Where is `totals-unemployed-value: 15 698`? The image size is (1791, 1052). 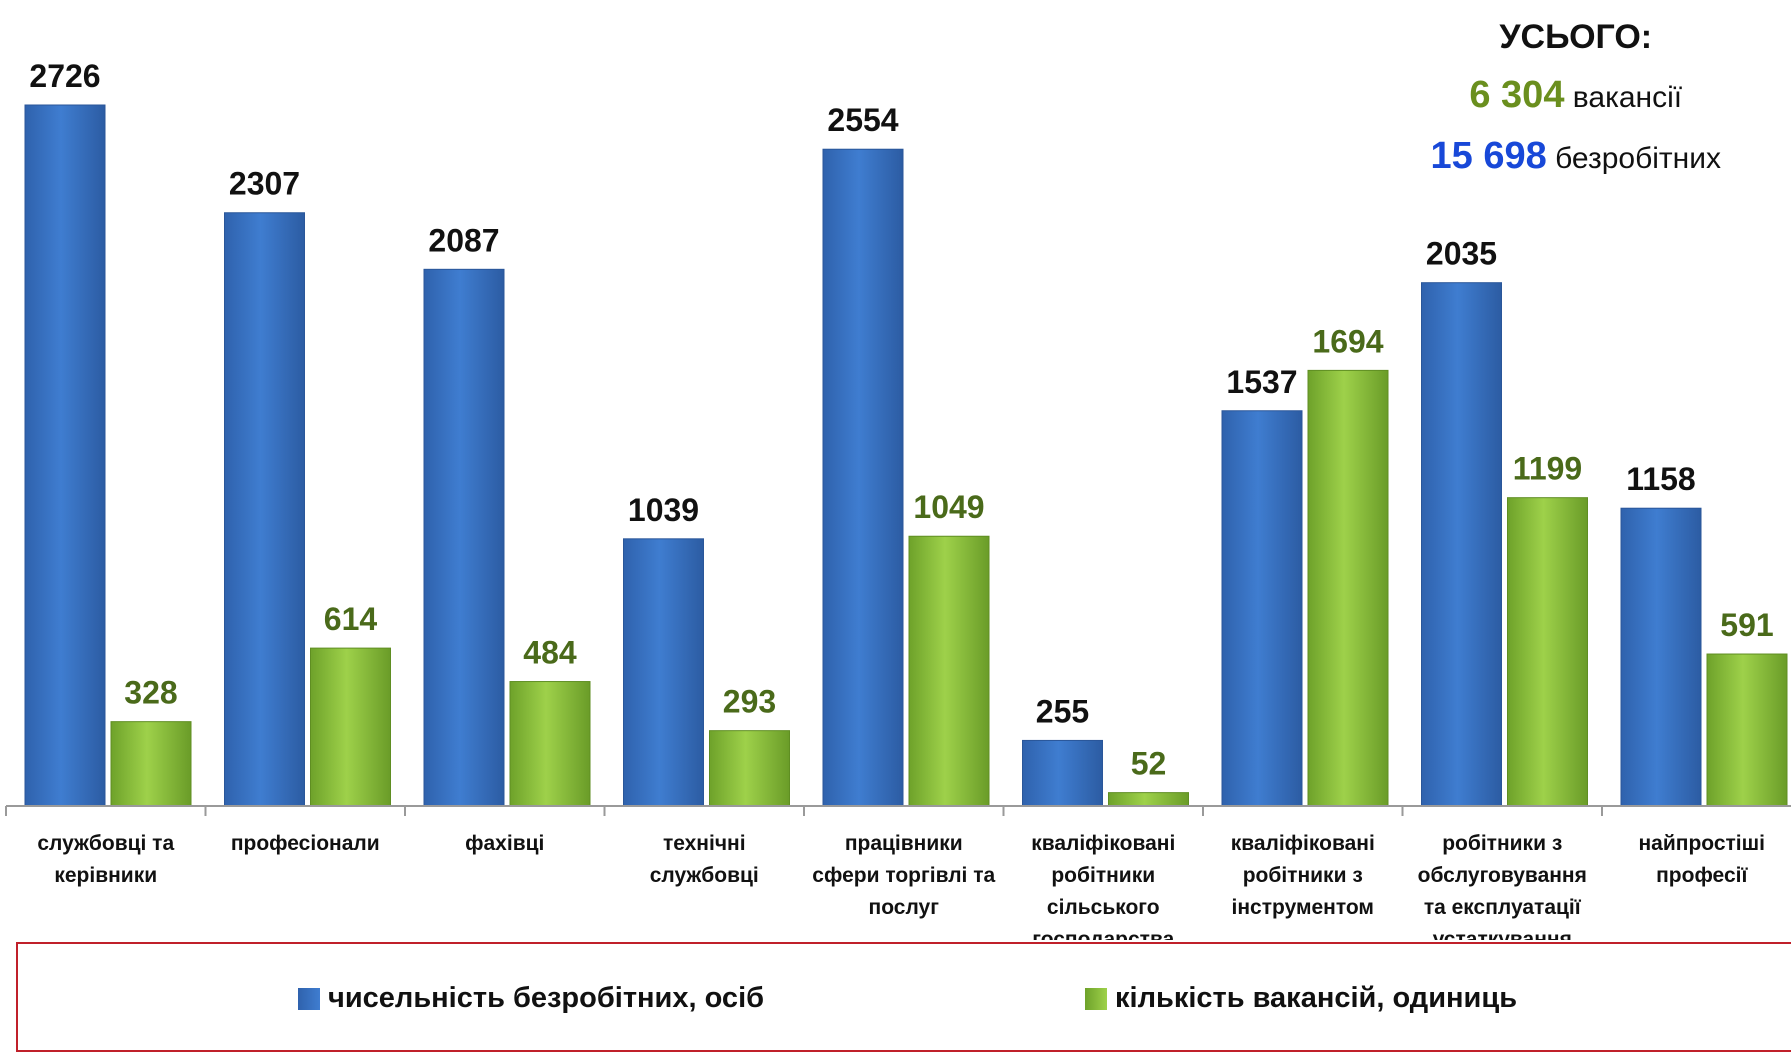 totals-unemployed-value: 15 698 is located at coordinates (1488, 156).